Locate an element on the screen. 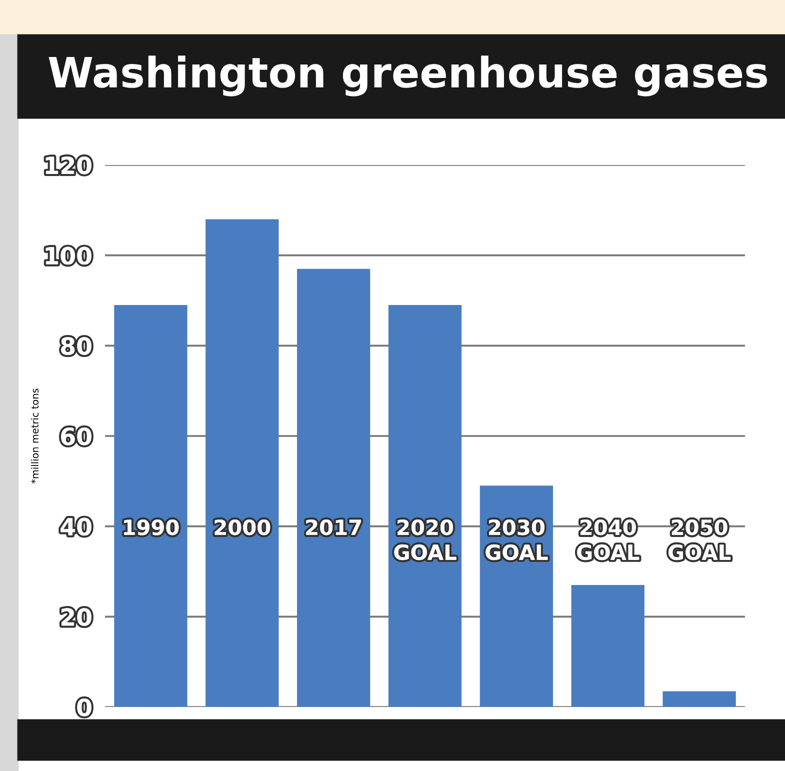 The height and width of the screenshot is (771, 785). x-tick-label: 2020 GOAL is located at coordinates (425, 539).